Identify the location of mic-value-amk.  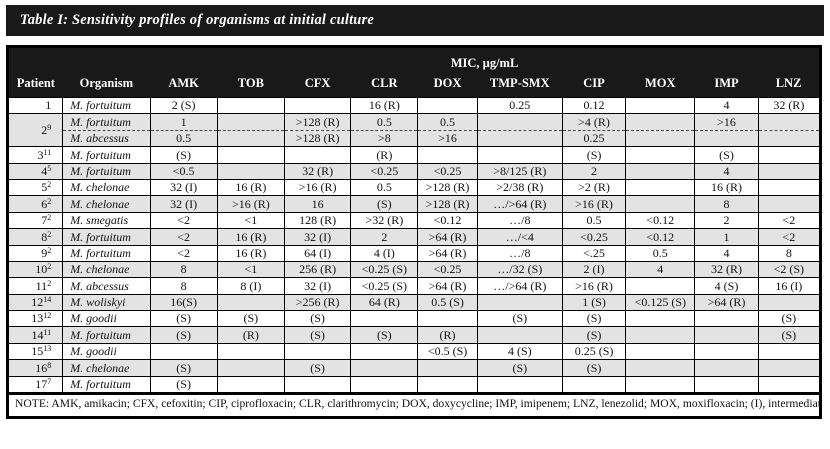
(183, 351).